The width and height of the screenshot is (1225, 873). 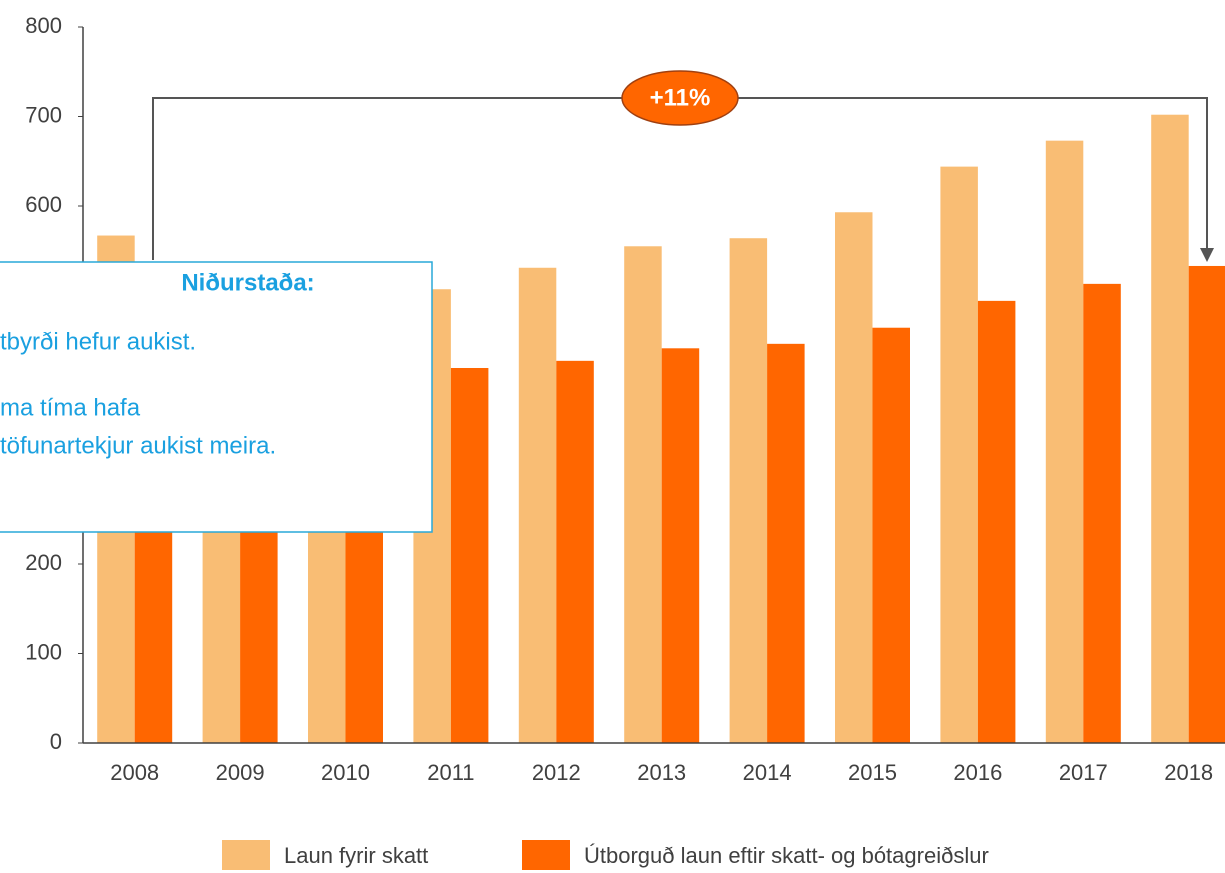 I want to click on y-tick-label: 100, so click(x=43, y=651).